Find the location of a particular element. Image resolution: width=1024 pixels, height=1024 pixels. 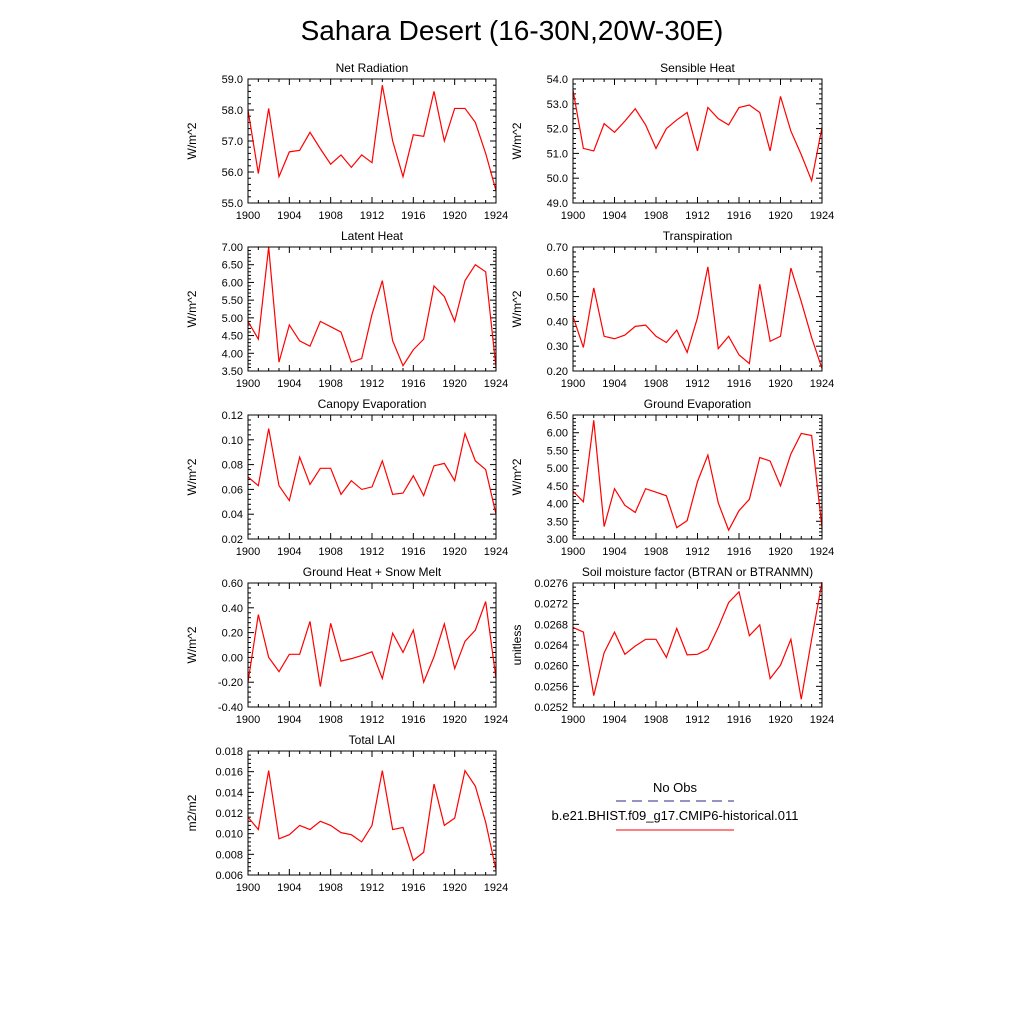

y-tick-label: 0.20 is located at coordinates (232, 634).